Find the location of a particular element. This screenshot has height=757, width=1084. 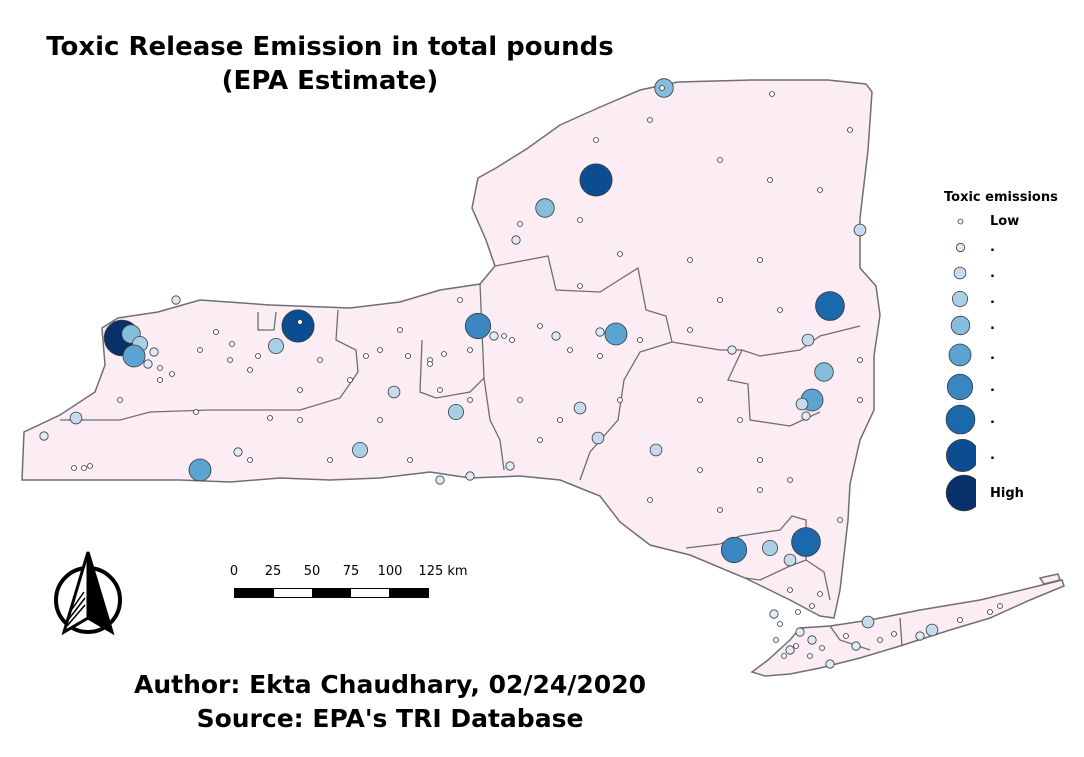

legend-item: High is located at coordinates (984, 493).